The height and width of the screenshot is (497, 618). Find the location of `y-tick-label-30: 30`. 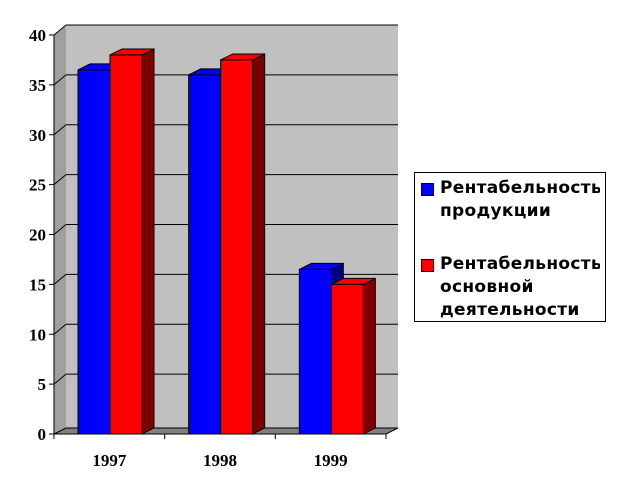

y-tick-label-30: 30 is located at coordinates (37, 135).